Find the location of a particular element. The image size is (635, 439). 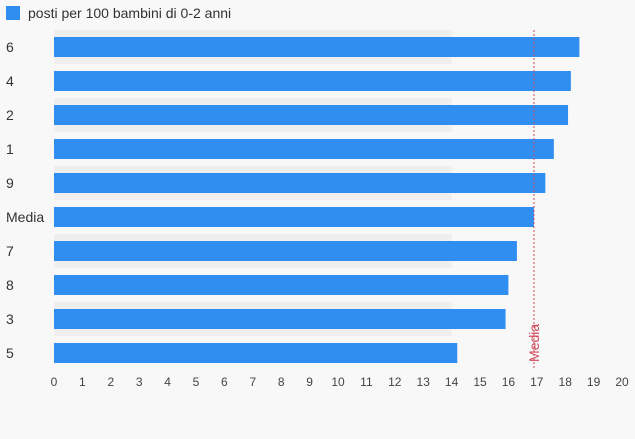

category-label: 9 is located at coordinates (10, 183).